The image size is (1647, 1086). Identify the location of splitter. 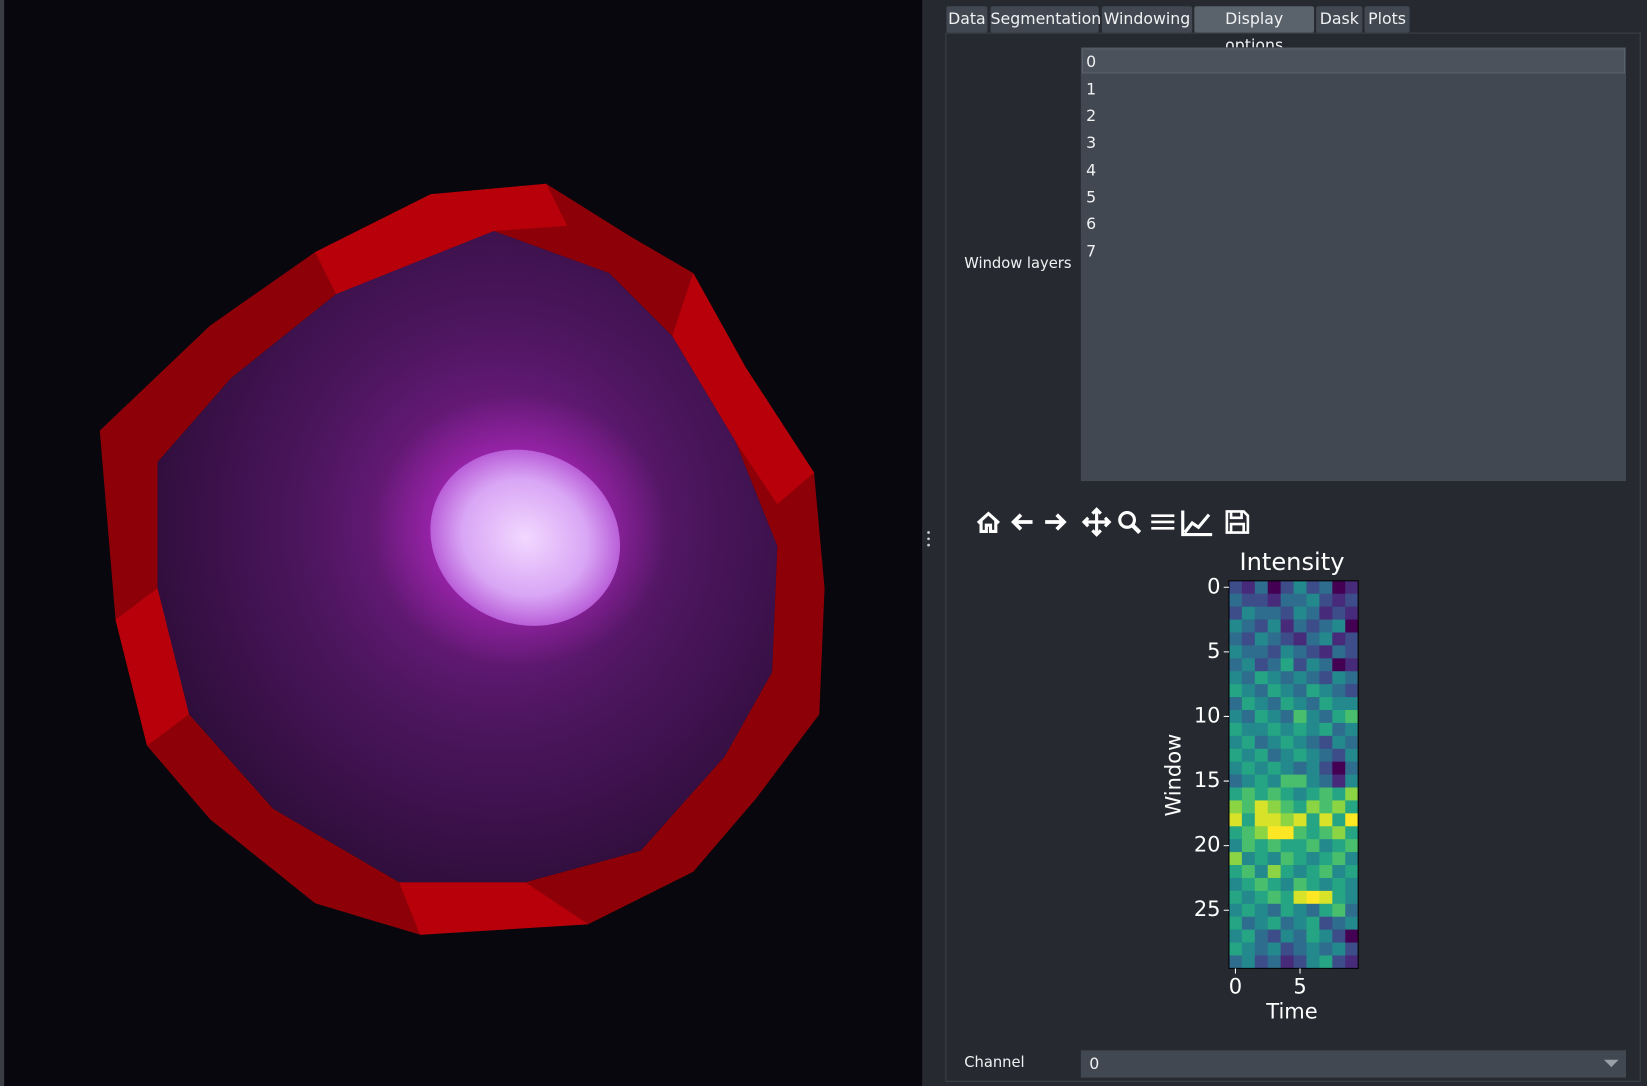
(934, 543).